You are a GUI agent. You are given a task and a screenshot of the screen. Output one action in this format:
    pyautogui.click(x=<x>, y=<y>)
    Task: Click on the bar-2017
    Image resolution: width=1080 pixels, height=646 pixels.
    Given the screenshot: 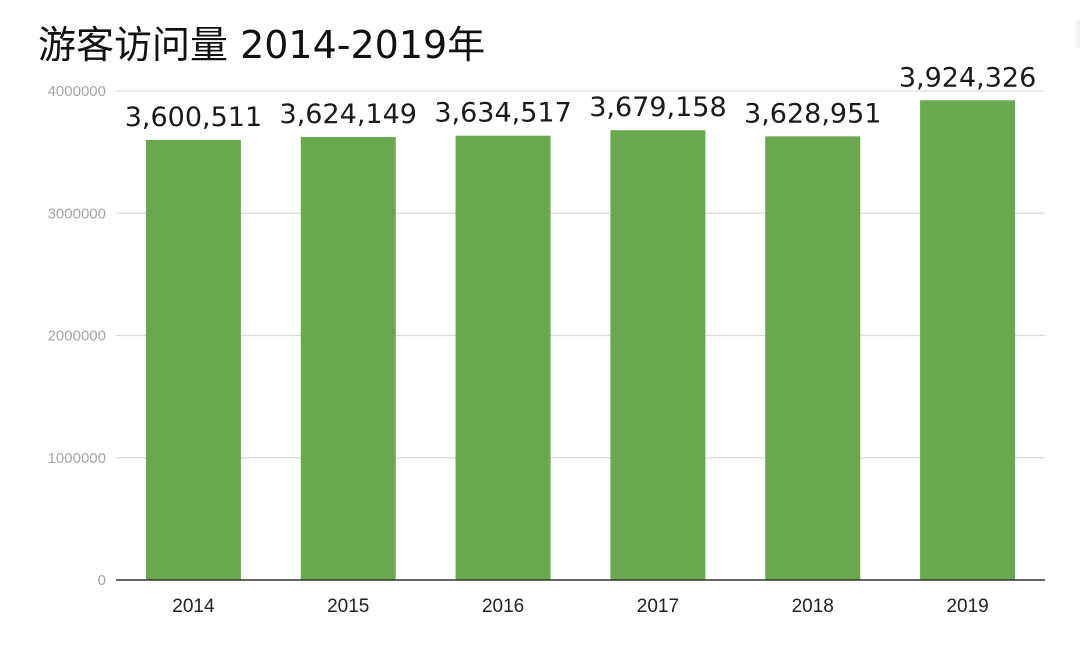 What is the action you would take?
    pyautogui.click(x=658, y=355)
    